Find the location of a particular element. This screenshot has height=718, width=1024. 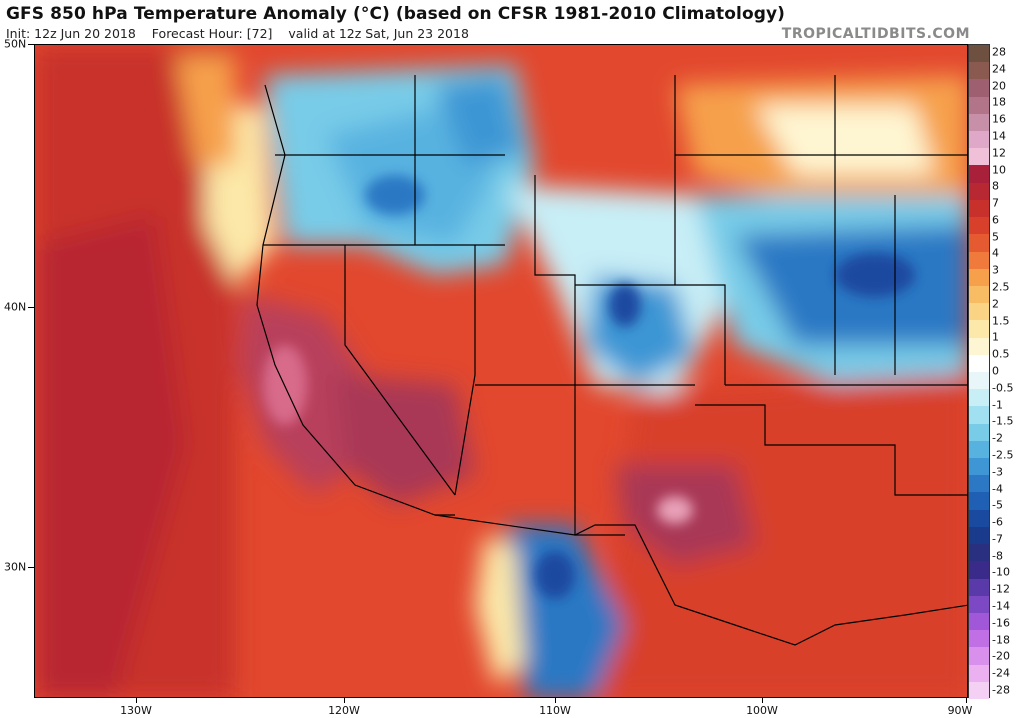

cold-pocket-plains is located at coordinates (875, 275).